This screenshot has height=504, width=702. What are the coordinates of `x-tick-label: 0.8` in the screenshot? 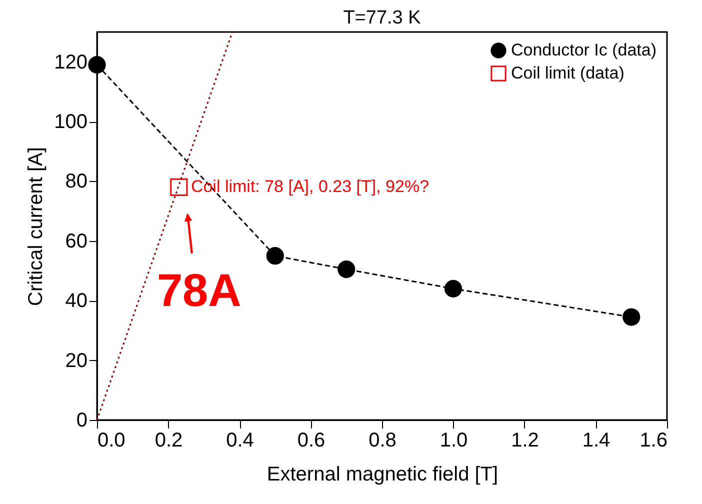 It's located at (382, 441).